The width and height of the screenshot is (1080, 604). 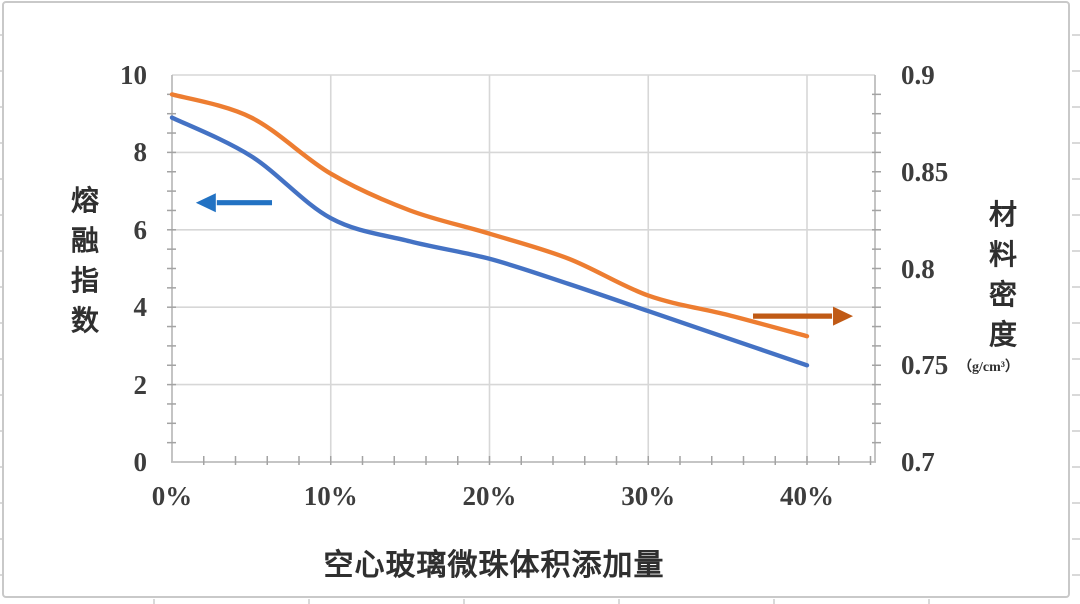 I want to click on y-left-tick-label: 10, so click(x=133, y=75).